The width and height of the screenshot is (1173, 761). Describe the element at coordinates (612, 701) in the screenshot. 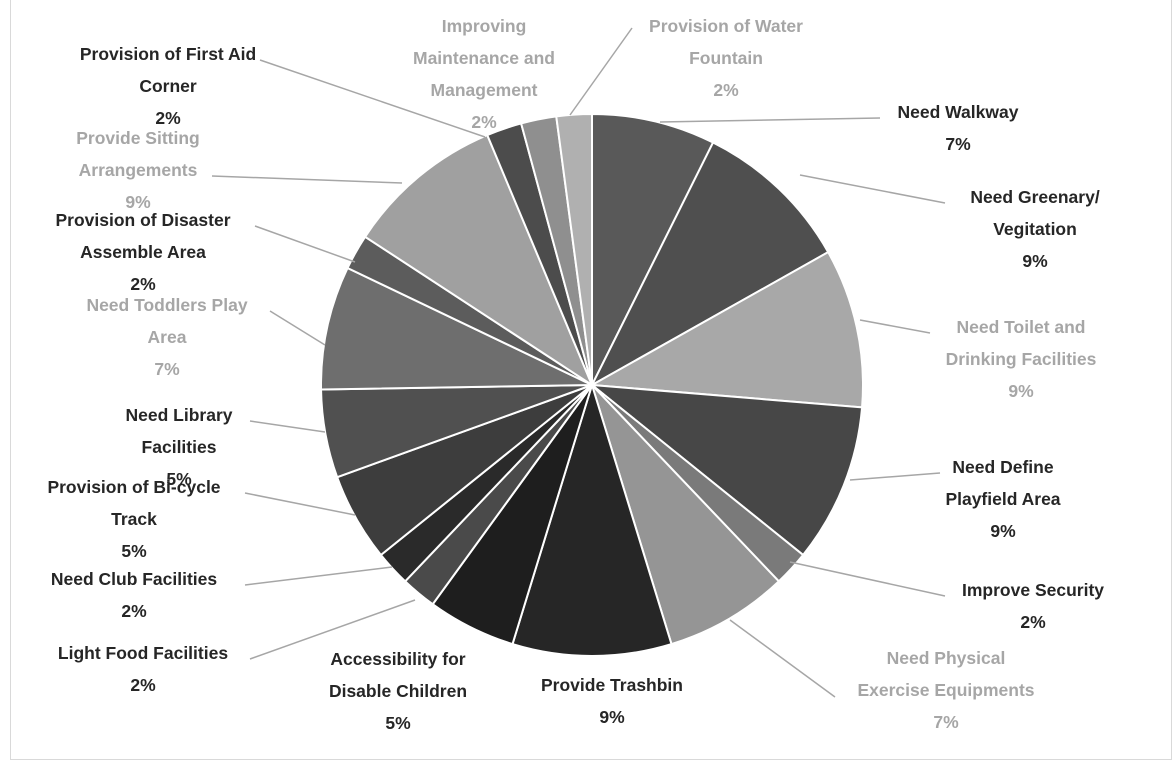

I see `slice-label: Provide Trashbin 9%` at that location.